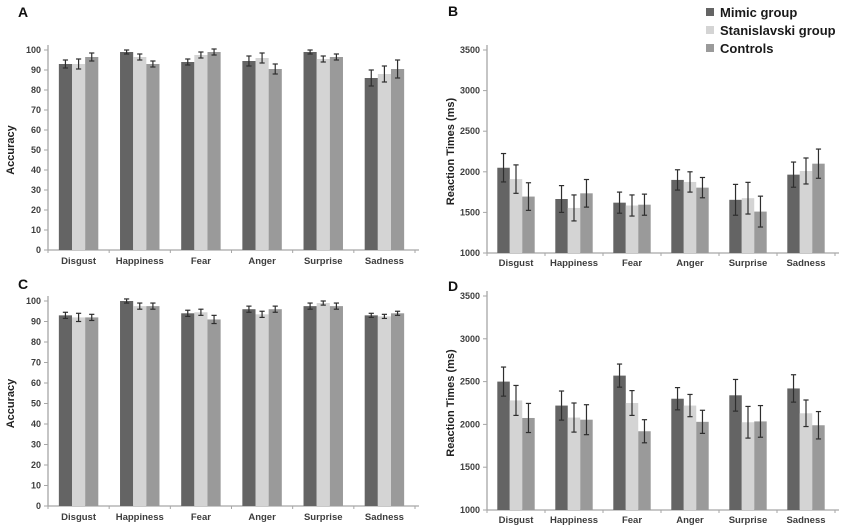 The height and width of the screenshot is (527, 843). I want to click on legend-item-stanislavski: Stanislavski group, so click(771, 30).